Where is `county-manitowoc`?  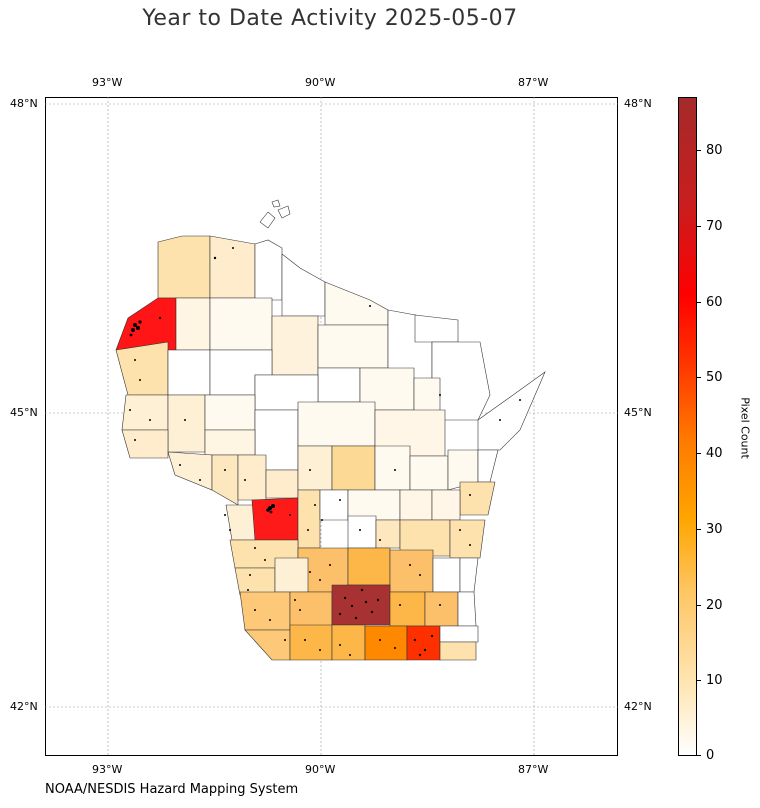
county-manitowoc is located at coordinates (477, 498).